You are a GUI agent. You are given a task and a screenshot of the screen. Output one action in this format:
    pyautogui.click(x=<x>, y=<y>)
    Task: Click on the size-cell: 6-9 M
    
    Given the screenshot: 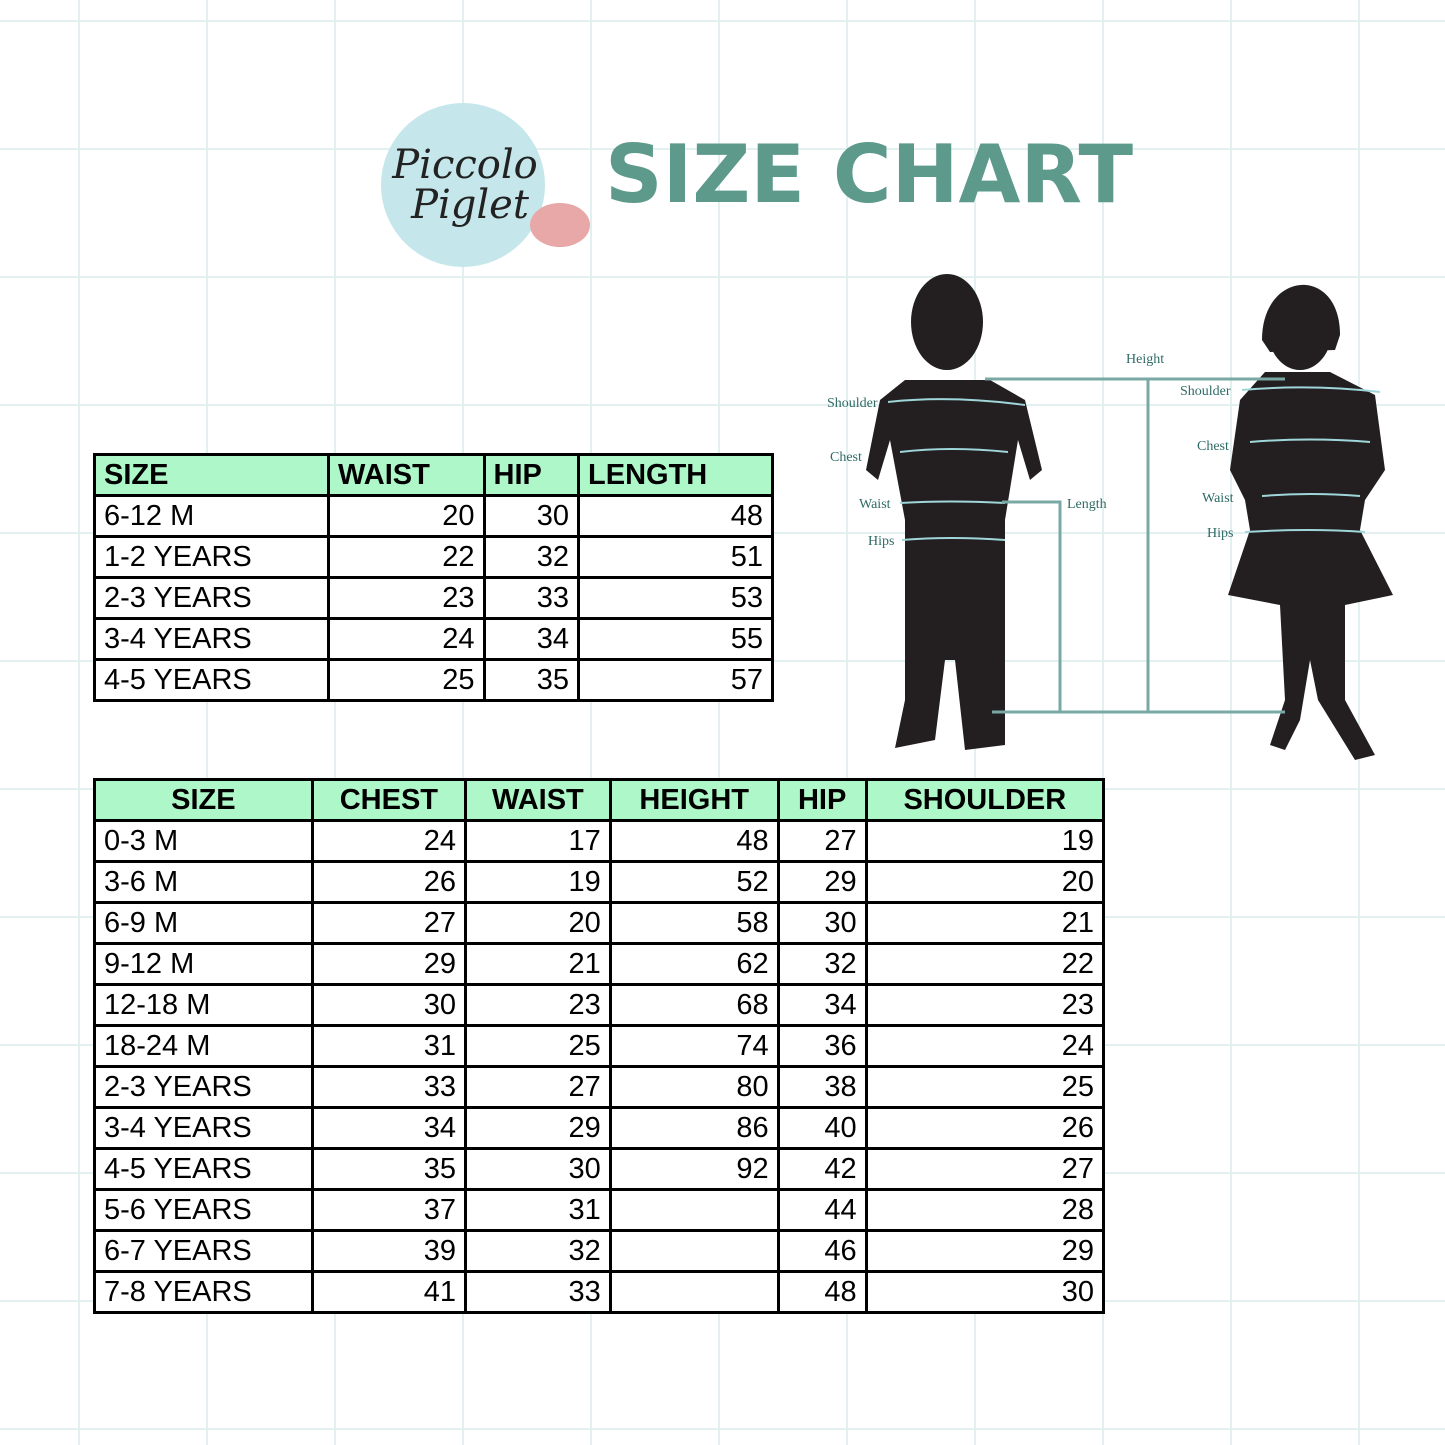 What is the action you would take?
    pyautogui.click(x=203, y=923)
    